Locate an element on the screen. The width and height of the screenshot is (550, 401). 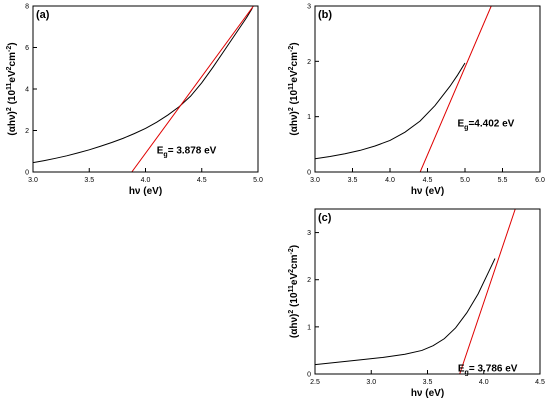
y-tick-label: 6 is located at coordinates (27, 48).